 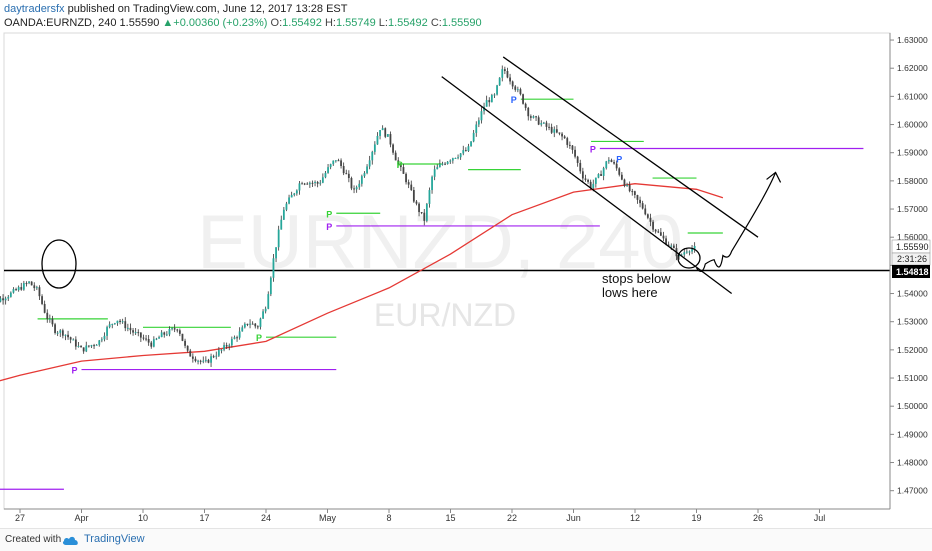 What do you see at coordinates (383, 23) in the screenshot?
I see `low-label: L:` at bounding box center [383, 23].